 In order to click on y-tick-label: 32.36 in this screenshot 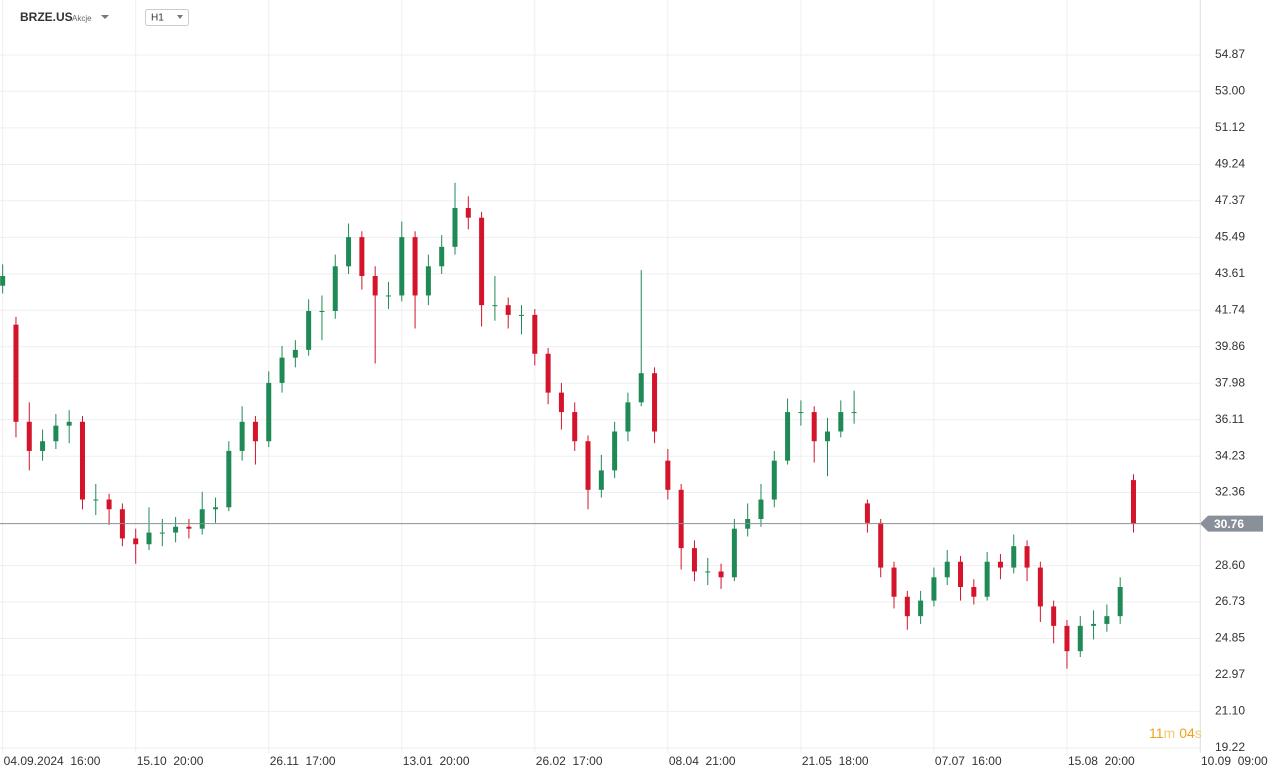, I will do `click(1230, 492)`.